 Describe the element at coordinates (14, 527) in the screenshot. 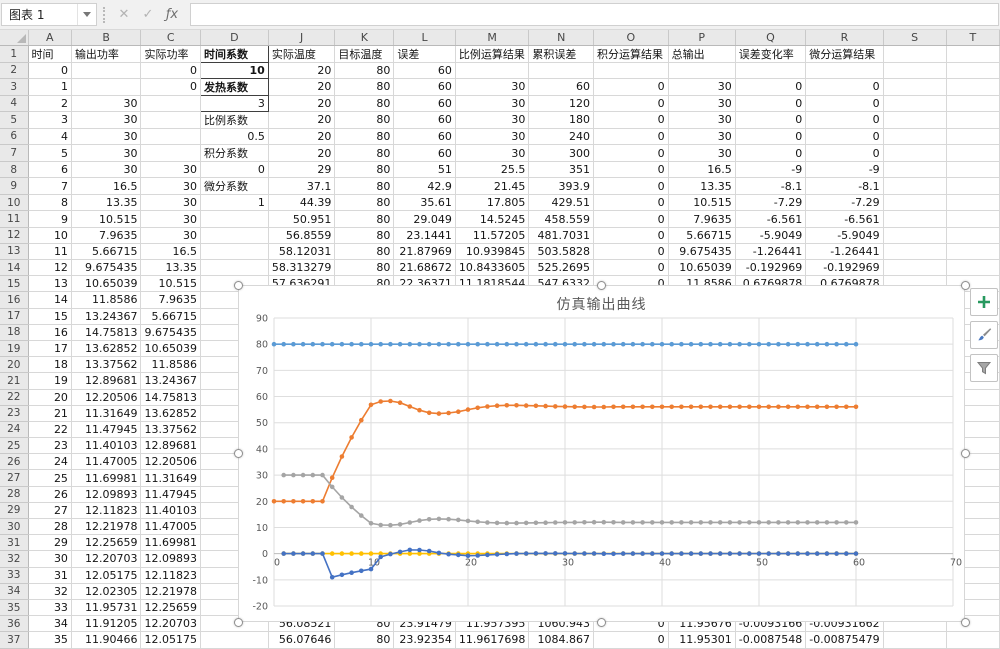

I see `row-header: 30` at that location.